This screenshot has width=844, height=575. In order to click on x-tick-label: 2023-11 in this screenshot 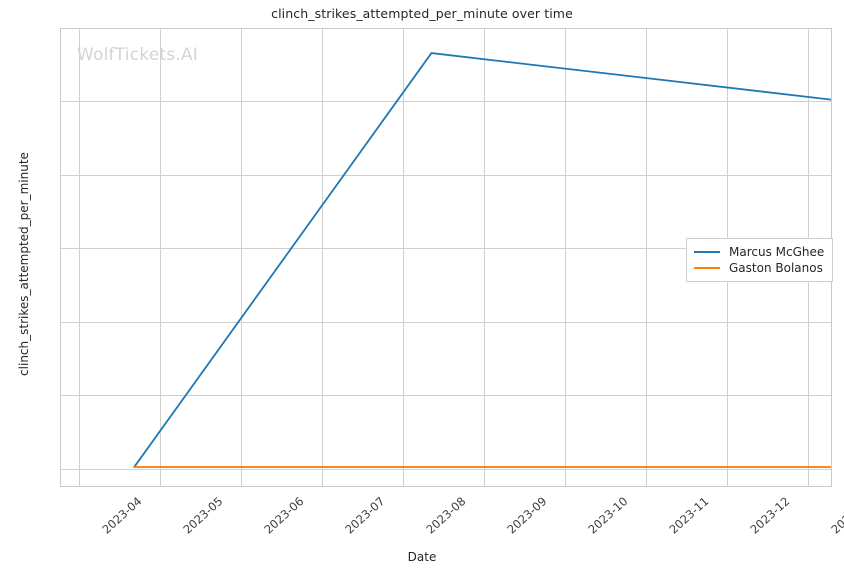, I will do `click(688, 515)`.